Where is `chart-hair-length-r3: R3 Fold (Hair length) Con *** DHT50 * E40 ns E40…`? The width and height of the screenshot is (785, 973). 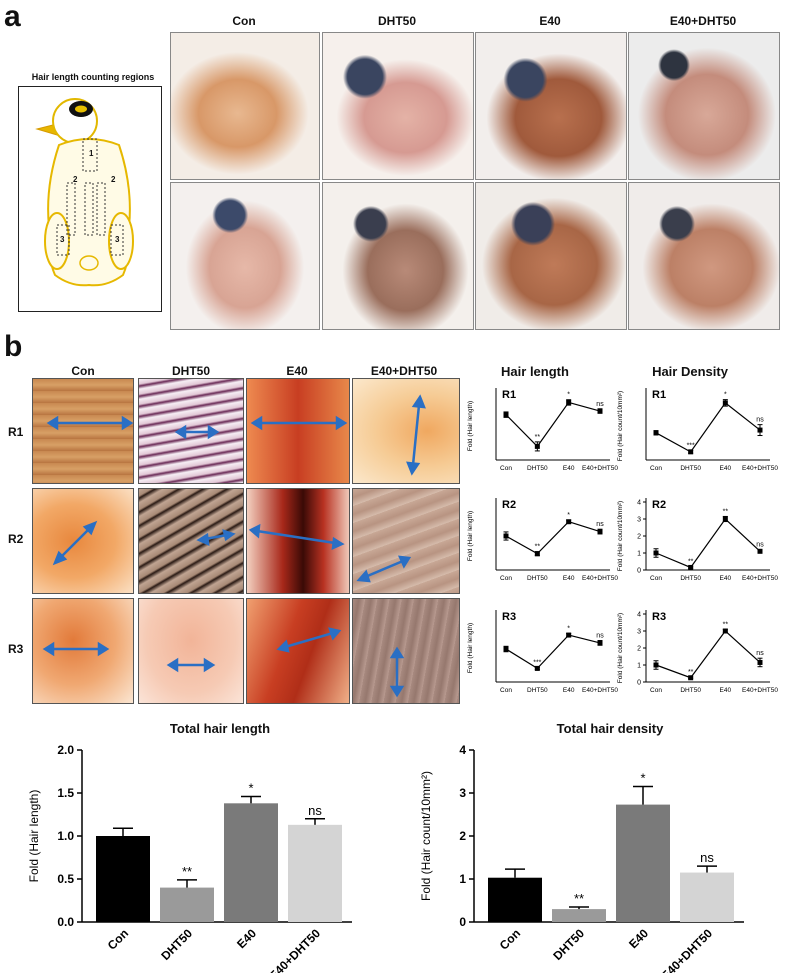 chart-hair-length-r3: R3 Fold (Hair length) Con *** DHT50 * E40 ns E40… is located at coordinates (542, 652).